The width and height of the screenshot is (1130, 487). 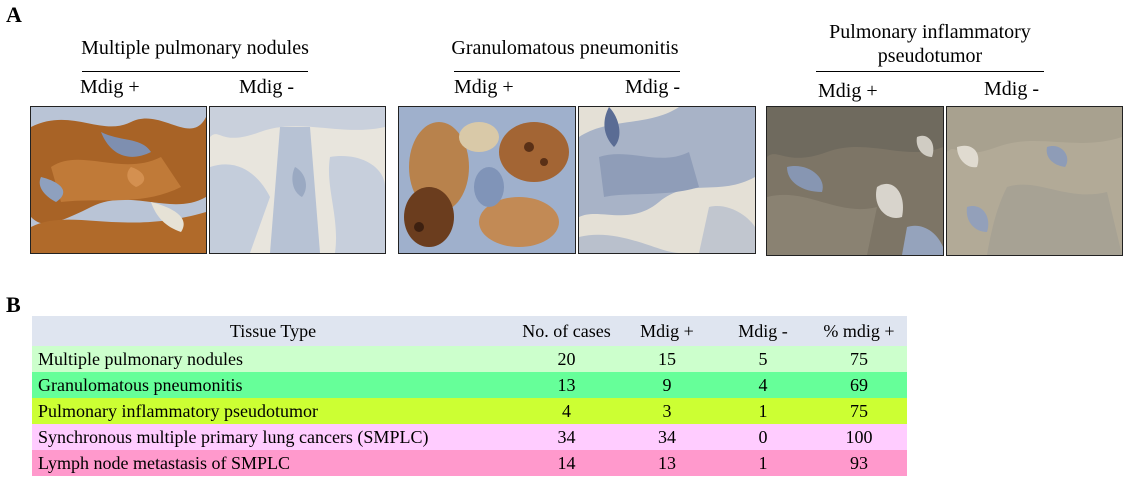 What do you see at coordinates (667, 331) in the screenshot?
I see `column-header-mdig-plus: Mdig +` at bounding box center [667, 331].